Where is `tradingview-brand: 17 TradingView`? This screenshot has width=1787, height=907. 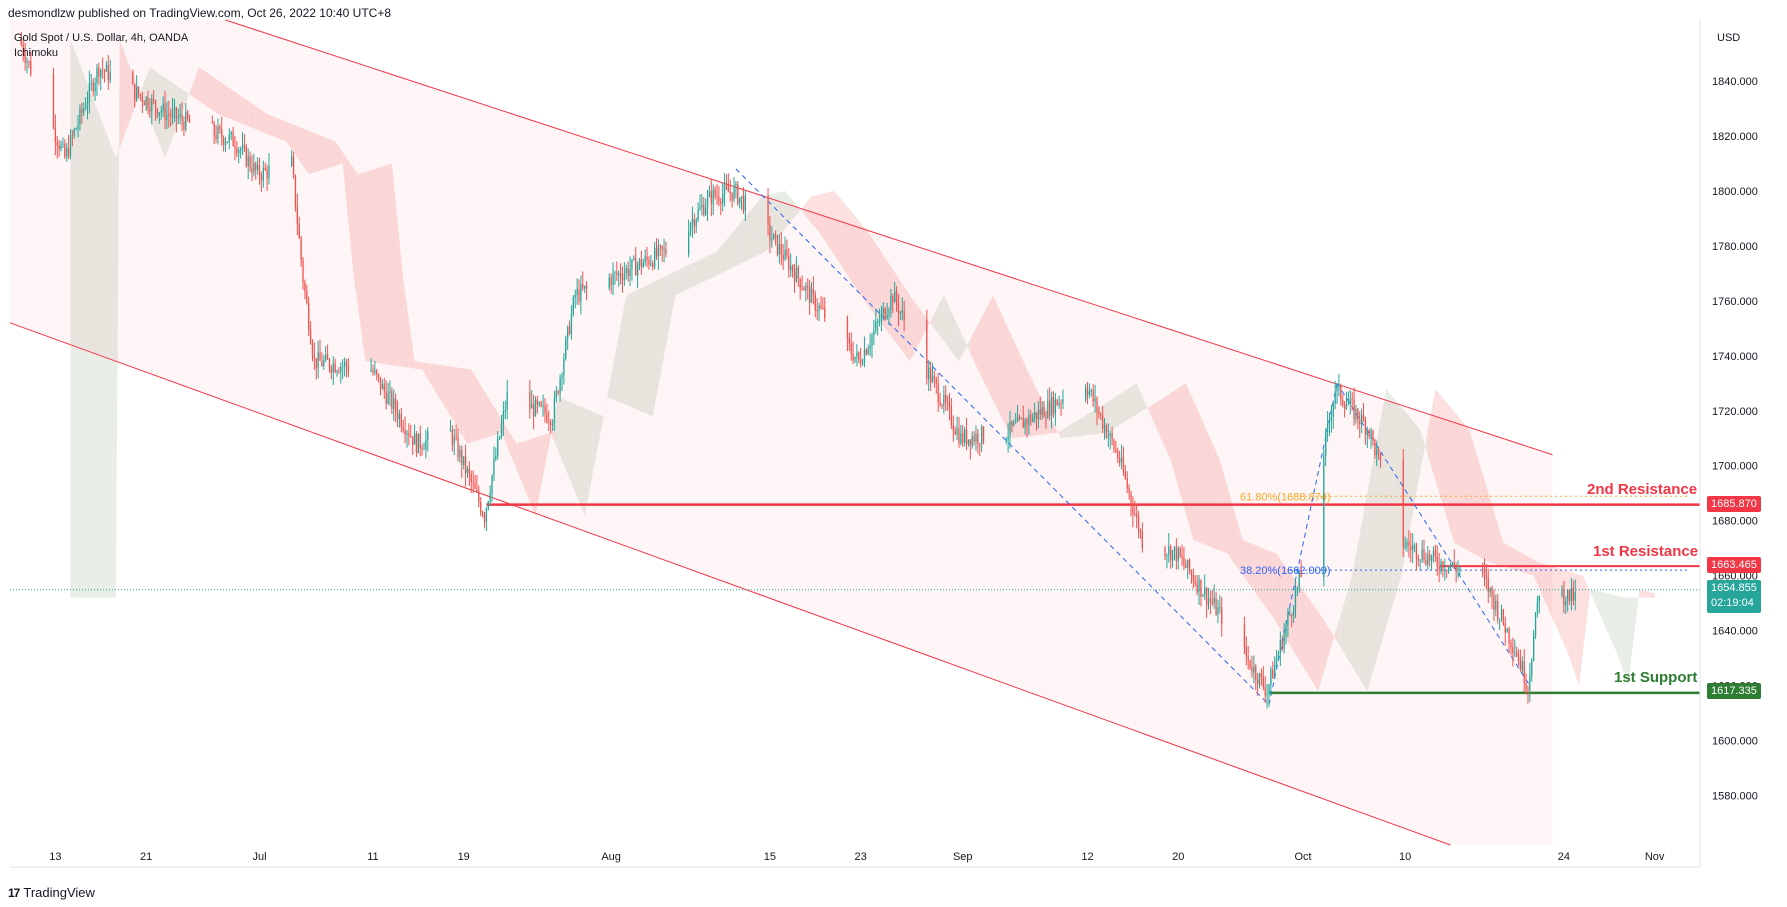
tradingview-brand: 17 TradingView is located at coordinates (51, 892).